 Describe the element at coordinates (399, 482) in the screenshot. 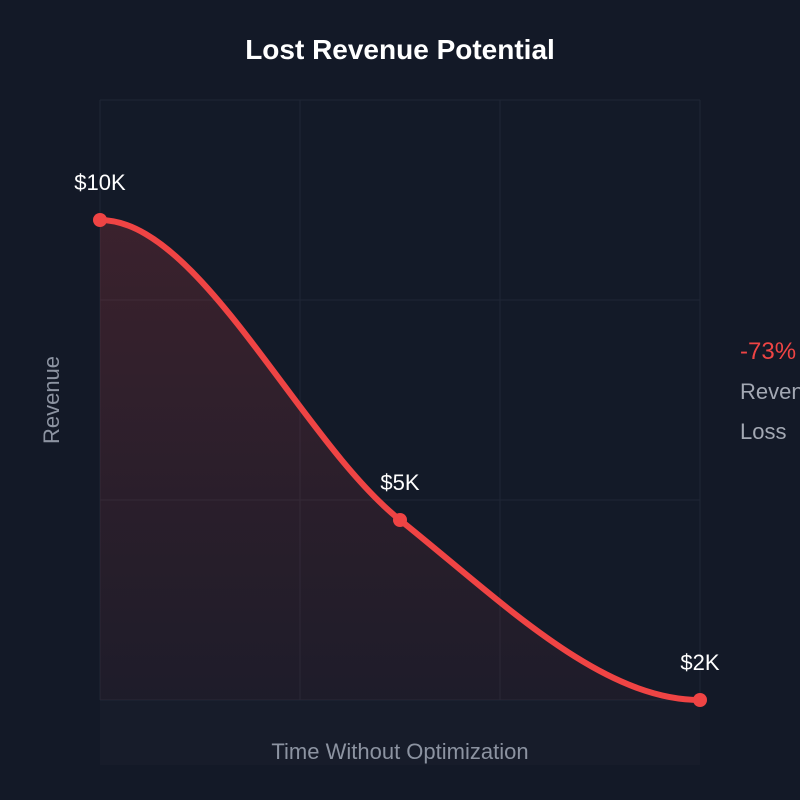

I see `data-label: $5K` at that location.